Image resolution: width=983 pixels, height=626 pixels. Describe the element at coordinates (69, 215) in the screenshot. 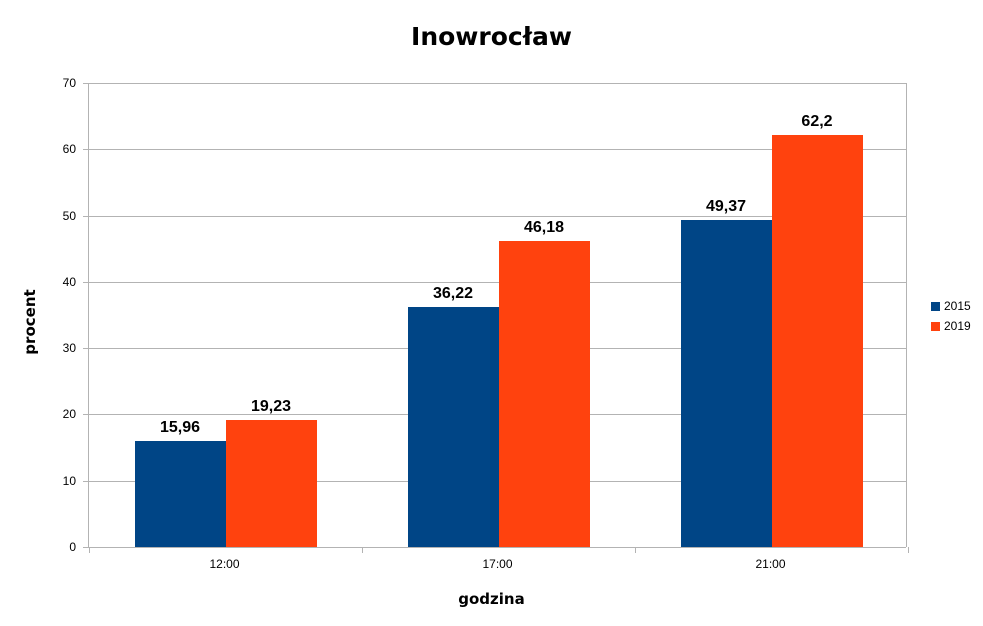

I see `y-tick-label: 50` at that location.